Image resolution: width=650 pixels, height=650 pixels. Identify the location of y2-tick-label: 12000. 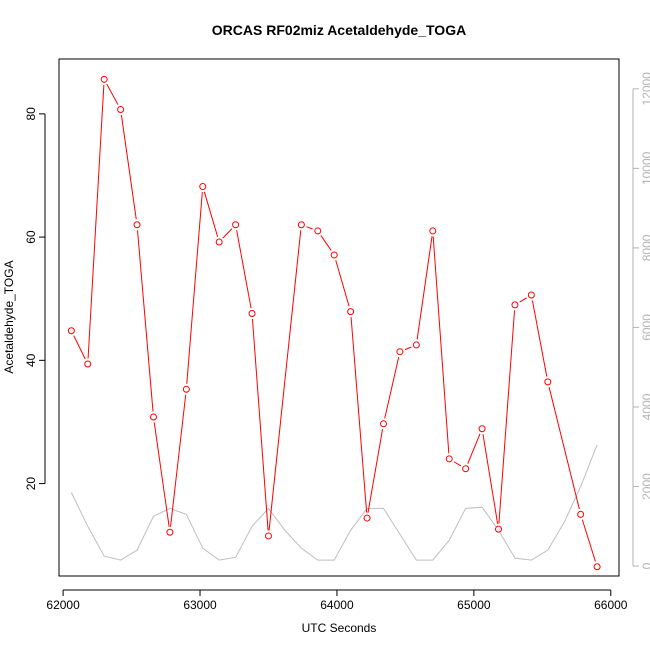
(645, 89).